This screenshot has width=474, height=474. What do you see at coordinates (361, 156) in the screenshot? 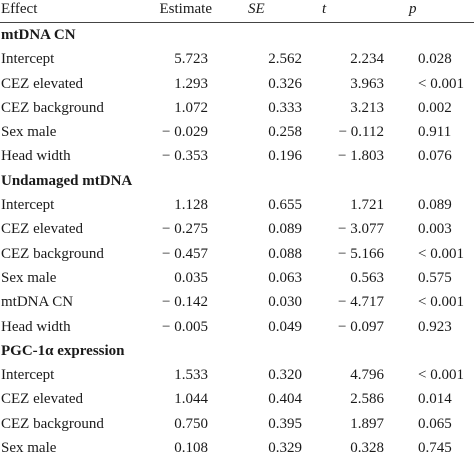
I see `t-cell: − 1.803` at bounding box center [361, 156].